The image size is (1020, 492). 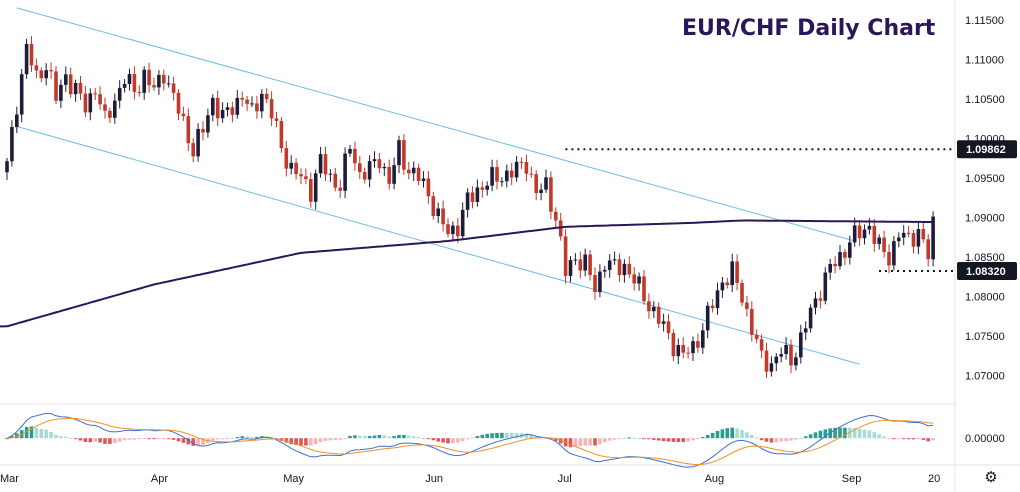 I want to click on level-lines: 1.09862 1.08320, so click(x=791, y=210).